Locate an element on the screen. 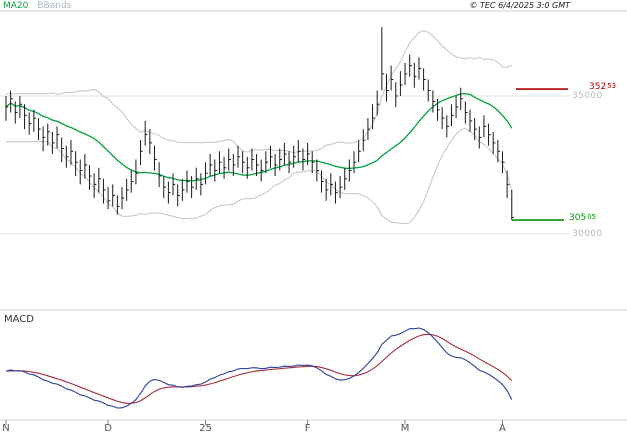 Image resolution: width=627 pixels, height=440 pixels. price-axis-label-30000: 30000 is located at coordinates (587, 234).